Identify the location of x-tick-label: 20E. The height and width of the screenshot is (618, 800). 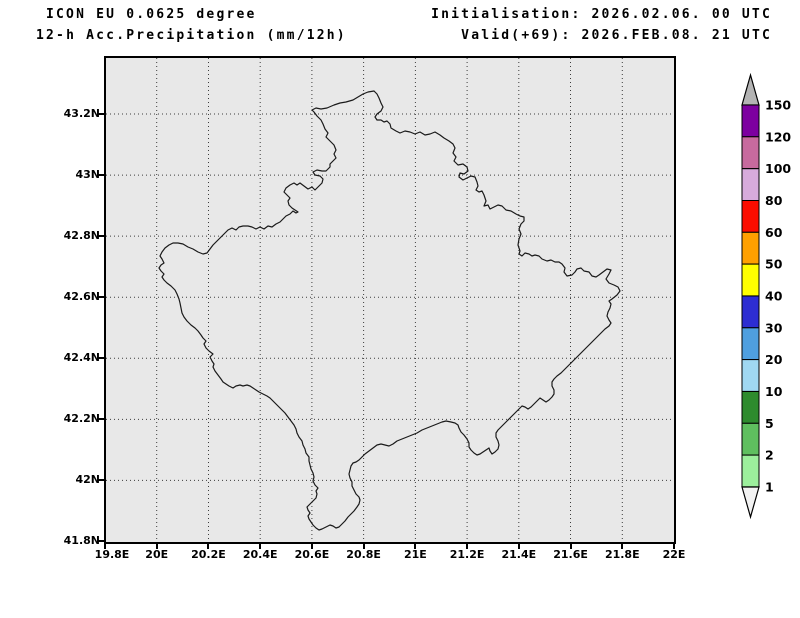
(157, 554).